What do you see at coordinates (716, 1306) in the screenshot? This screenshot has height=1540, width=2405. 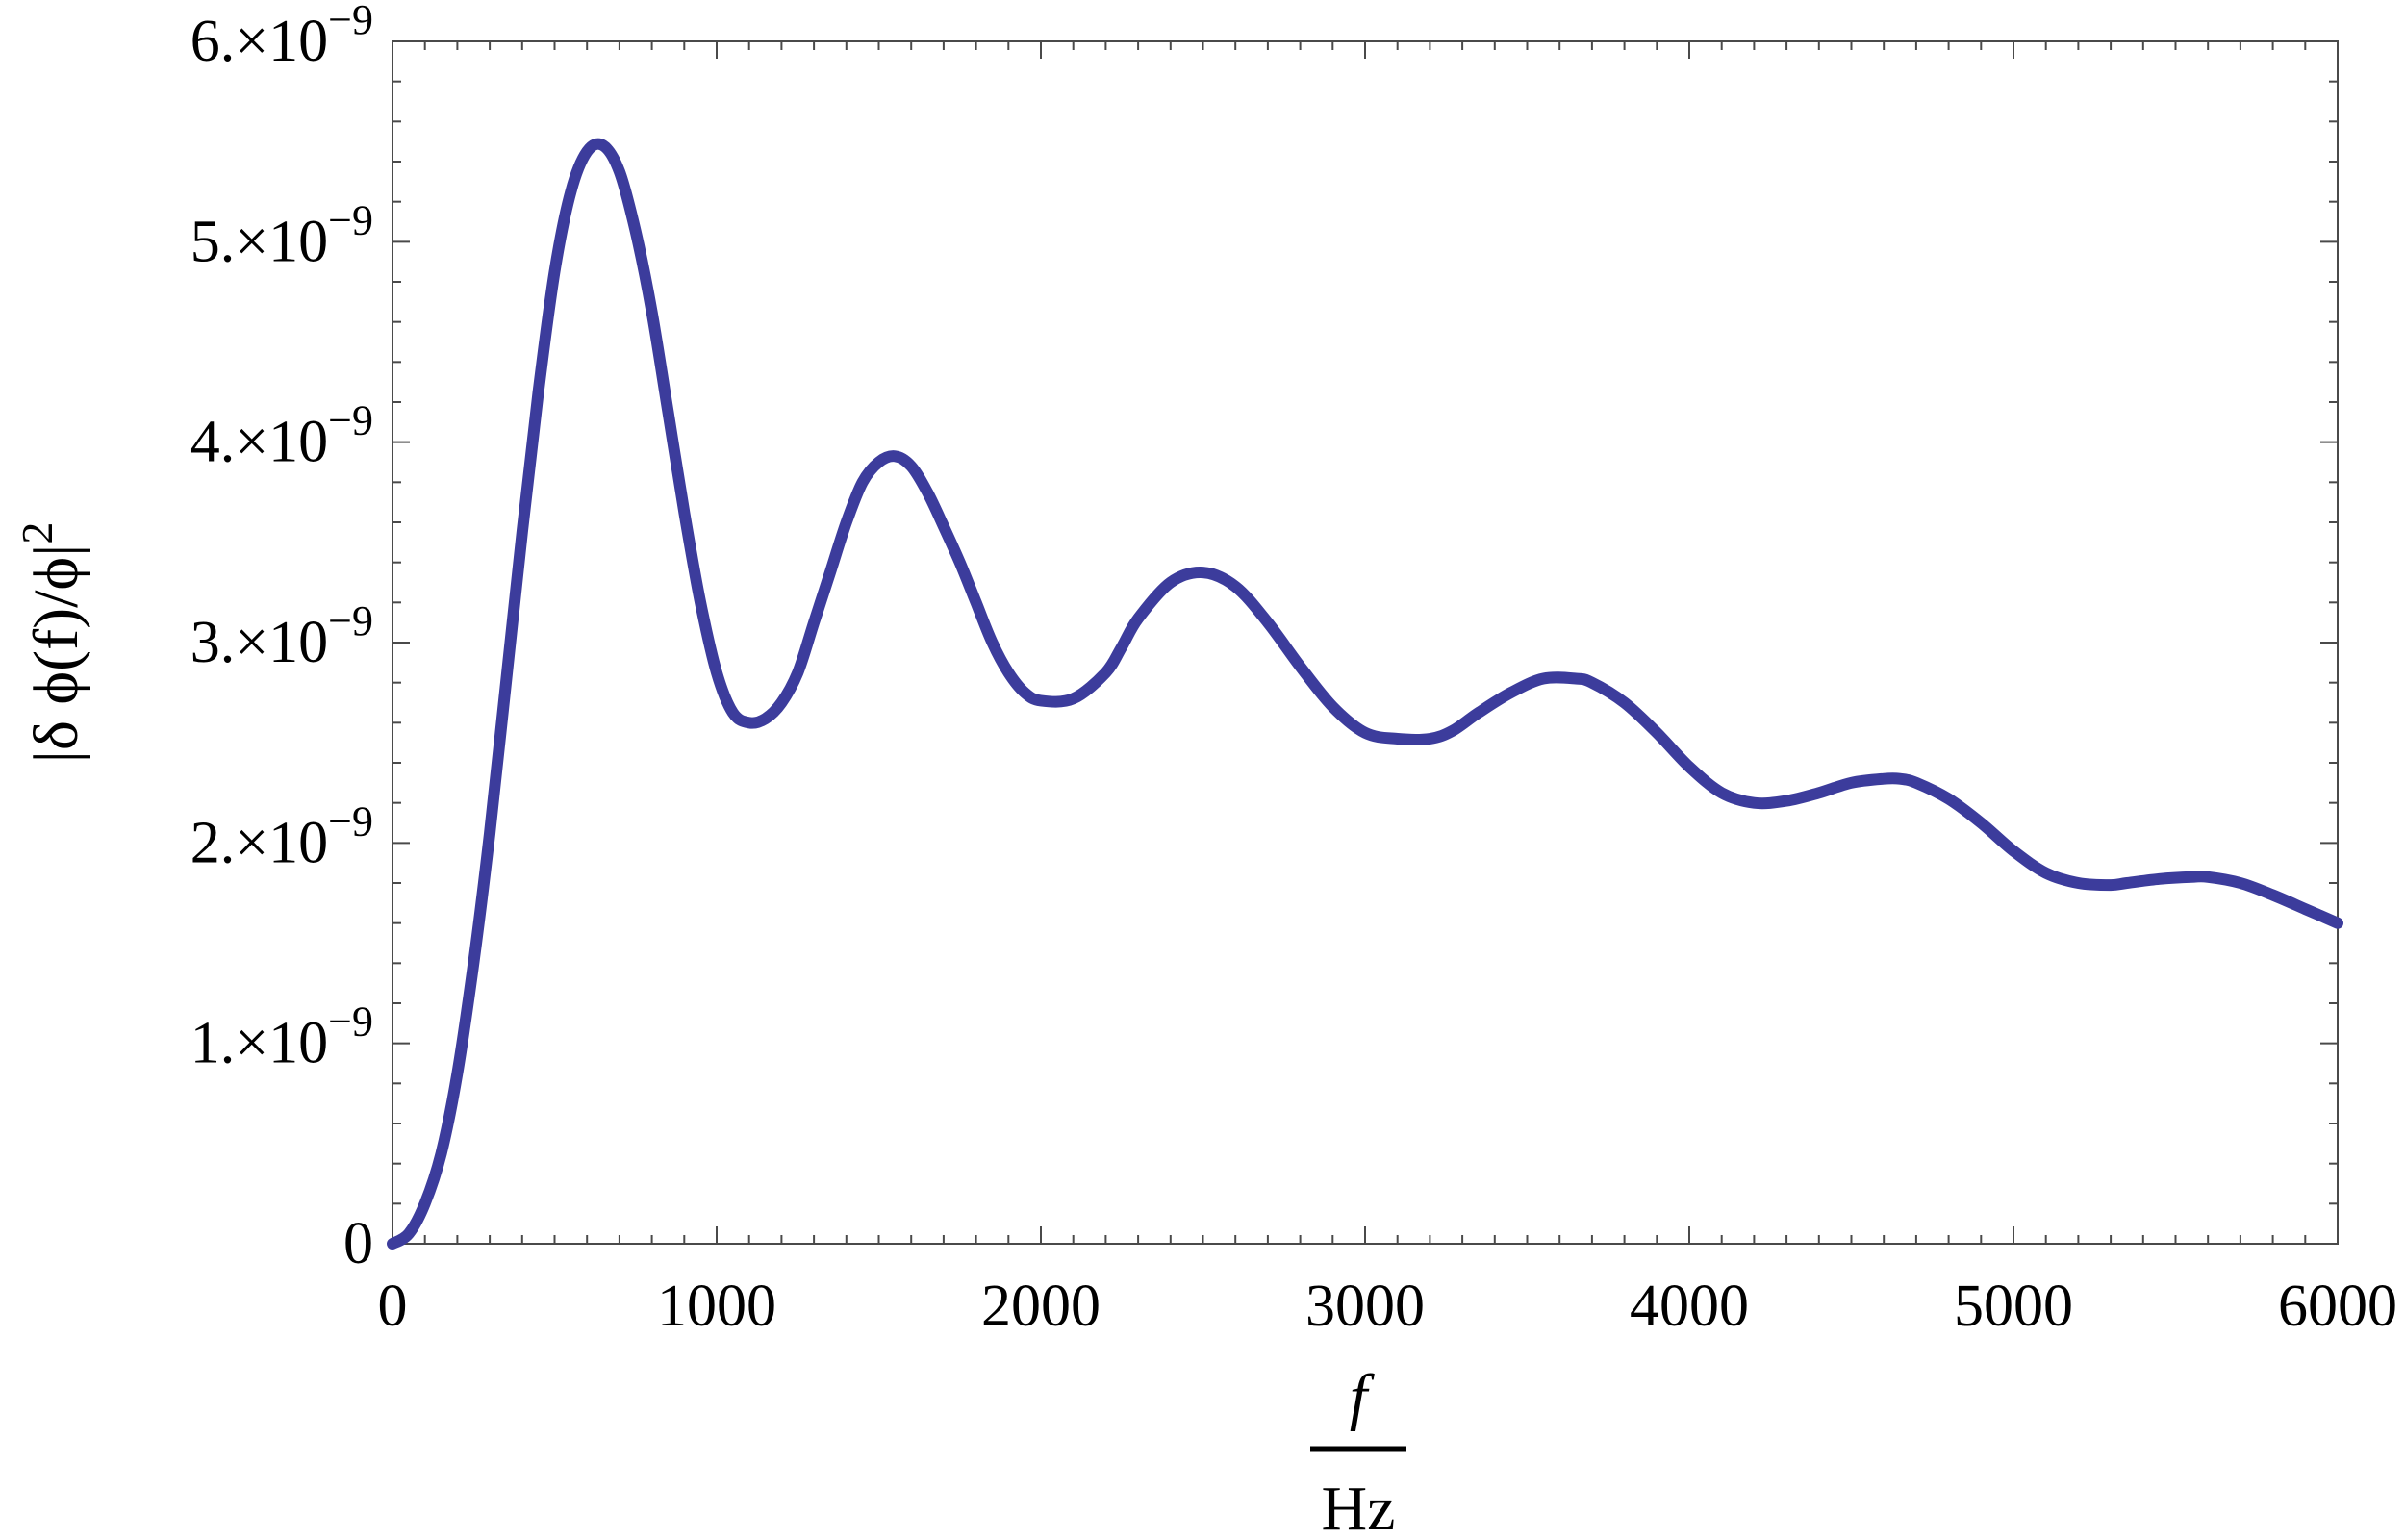 I see `x-tick-label: 1000` at bounding box center [716, 1306].